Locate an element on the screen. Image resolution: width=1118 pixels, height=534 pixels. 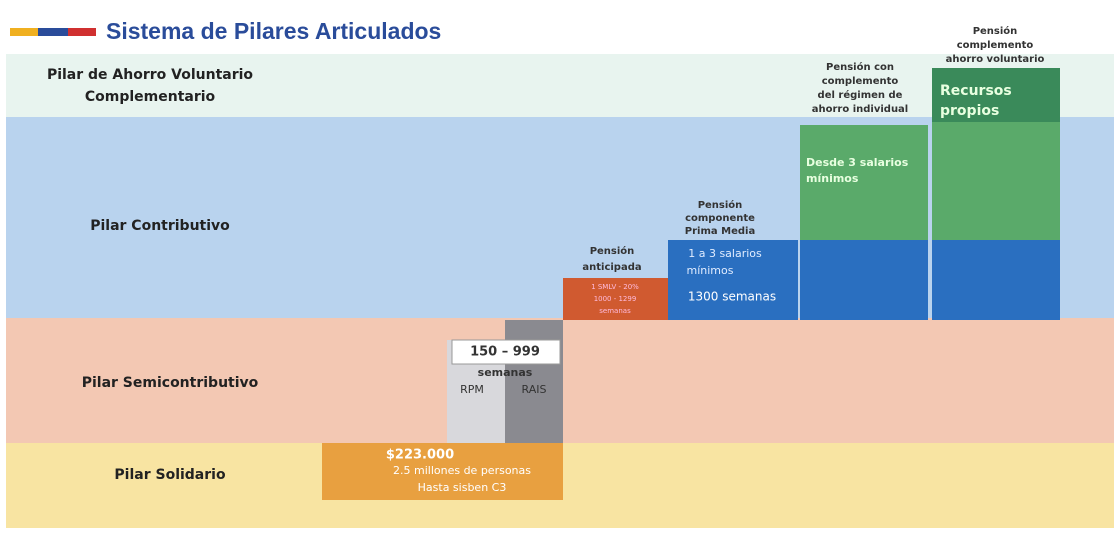
pillar-label: Pilar Contributivo is located at coordinates (160, 226).